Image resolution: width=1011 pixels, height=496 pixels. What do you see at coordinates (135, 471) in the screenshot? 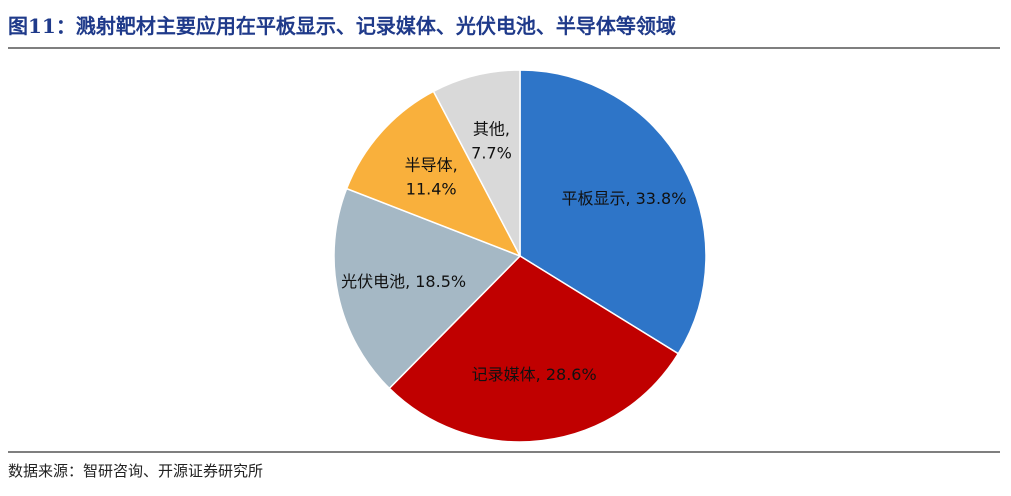
I see `source: 数据来源：智研咨询、开源证券研究所` at bounding box center [135, 471].